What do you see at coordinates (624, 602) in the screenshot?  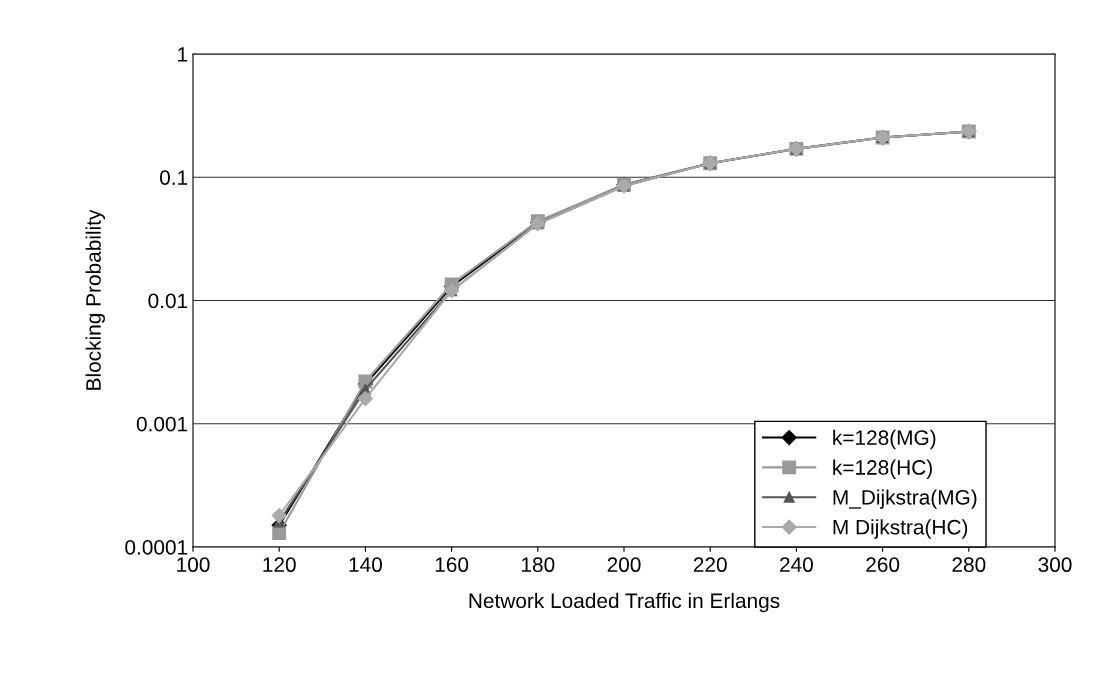 I see `x-axis-title: Network Loaded Traffic in Erlangs` at bounding box center [624, 602].